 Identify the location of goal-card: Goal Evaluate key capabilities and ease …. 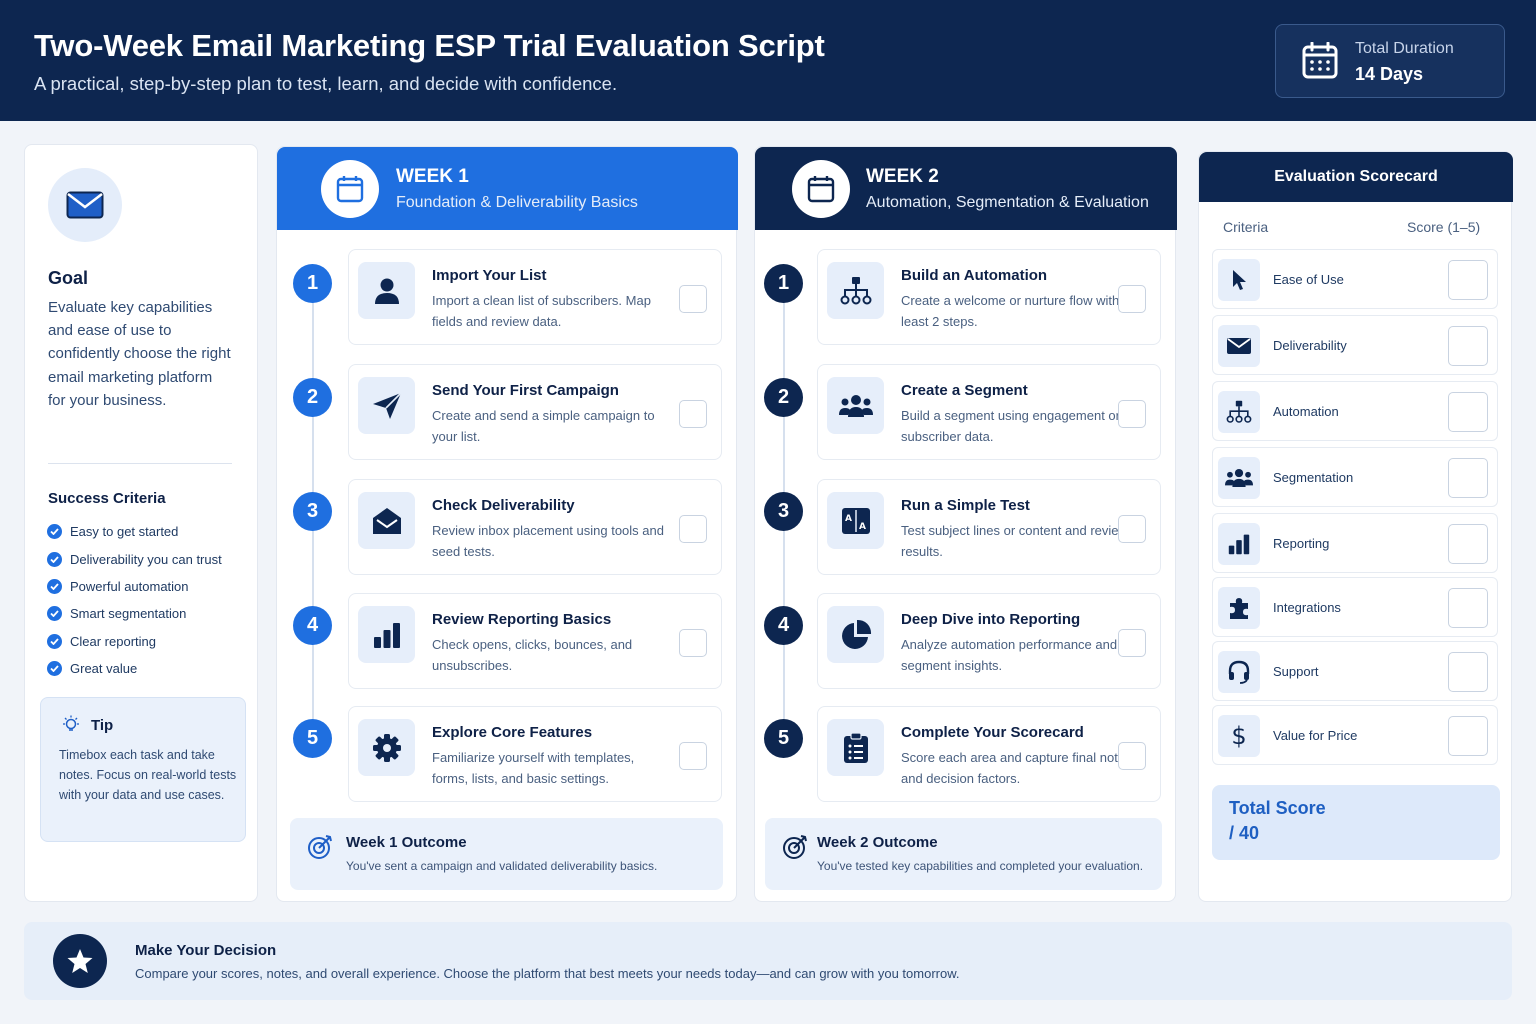
(141, 523).